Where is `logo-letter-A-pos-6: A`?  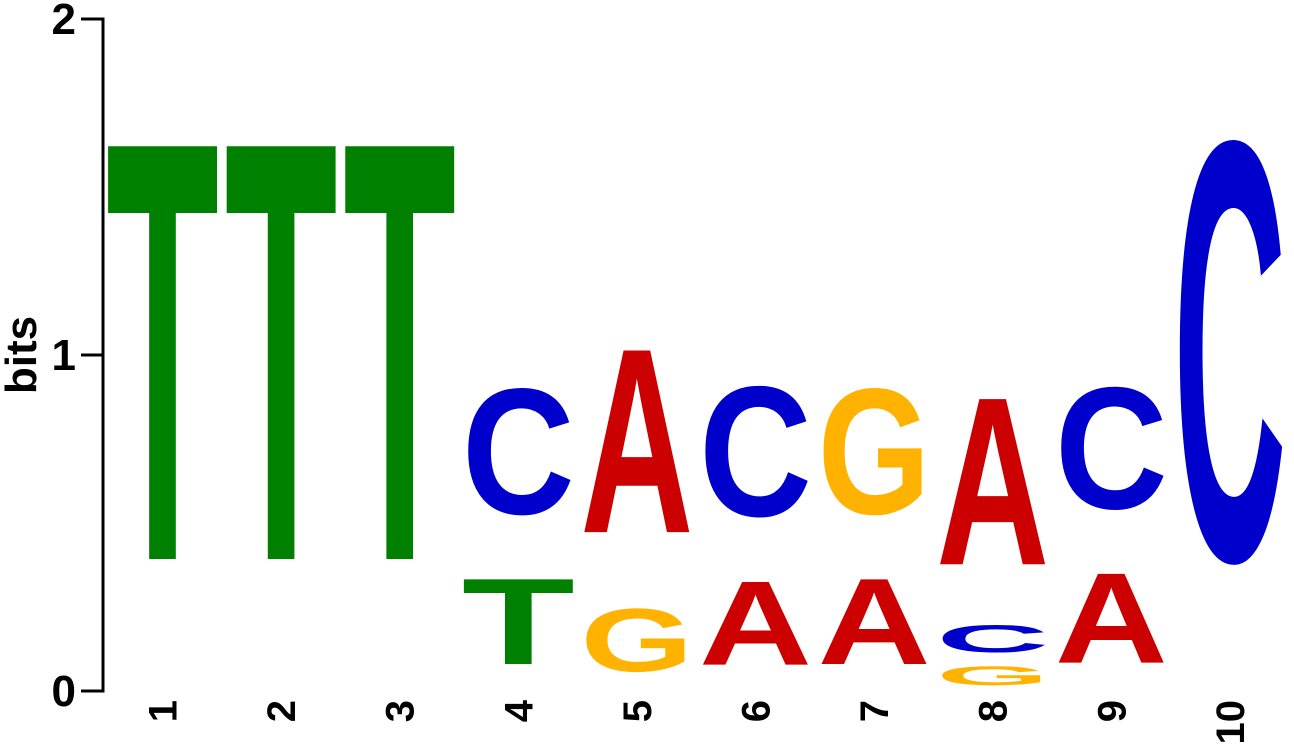 logo-letter-A-pos-6: A is located at coordinates (755, 623).